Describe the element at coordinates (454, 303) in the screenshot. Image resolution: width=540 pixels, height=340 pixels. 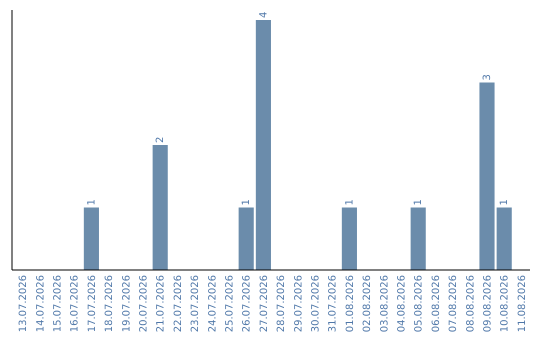
I see `x-tick-label: 07.08.2026` at that location.